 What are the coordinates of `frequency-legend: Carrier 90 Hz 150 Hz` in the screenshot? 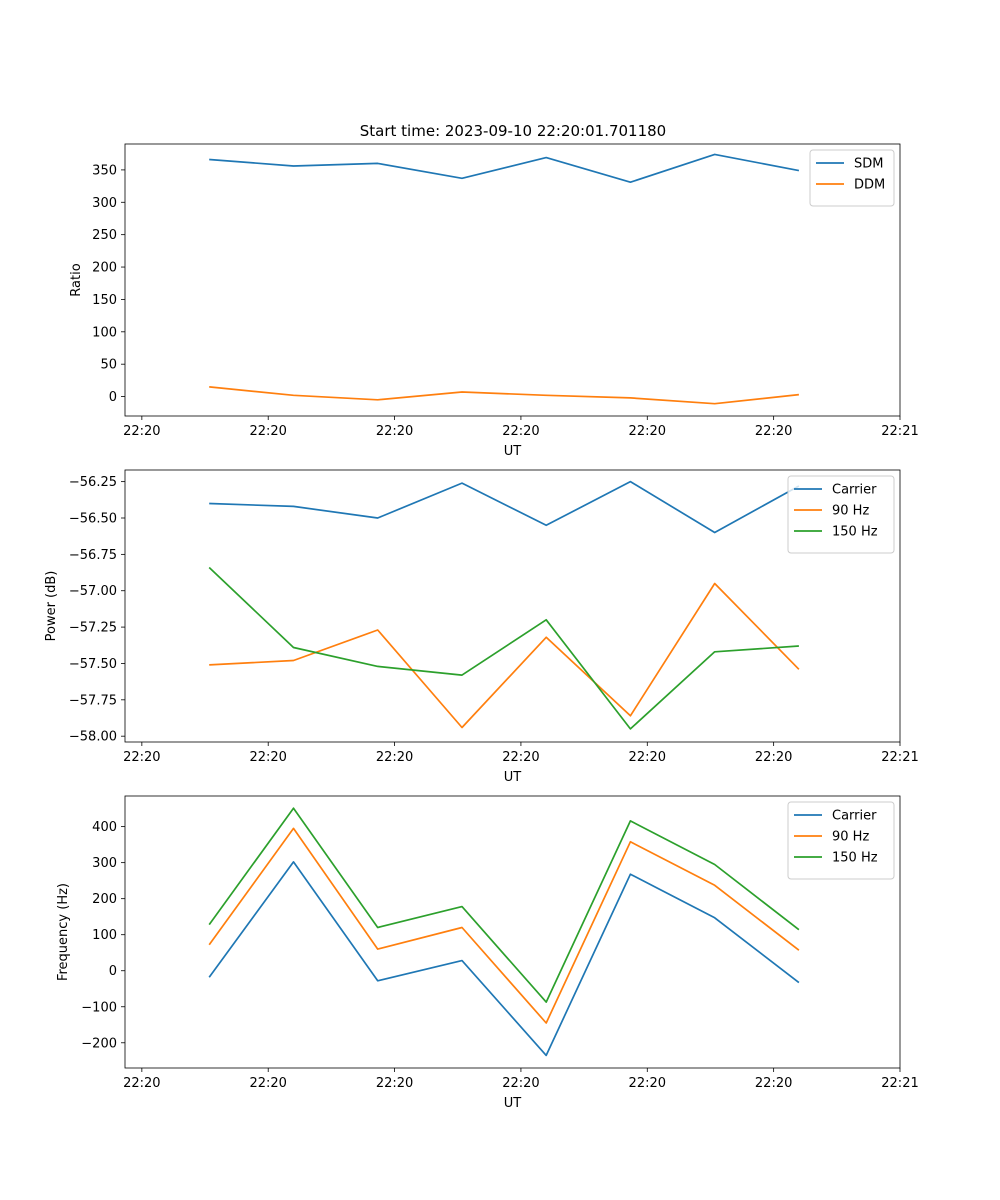 It's located at (841, 840).